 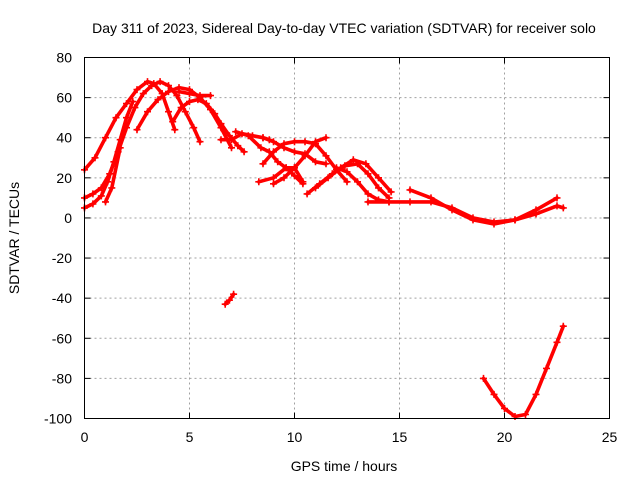 I want to click on series-arc-o, so click(x=353, y=176).